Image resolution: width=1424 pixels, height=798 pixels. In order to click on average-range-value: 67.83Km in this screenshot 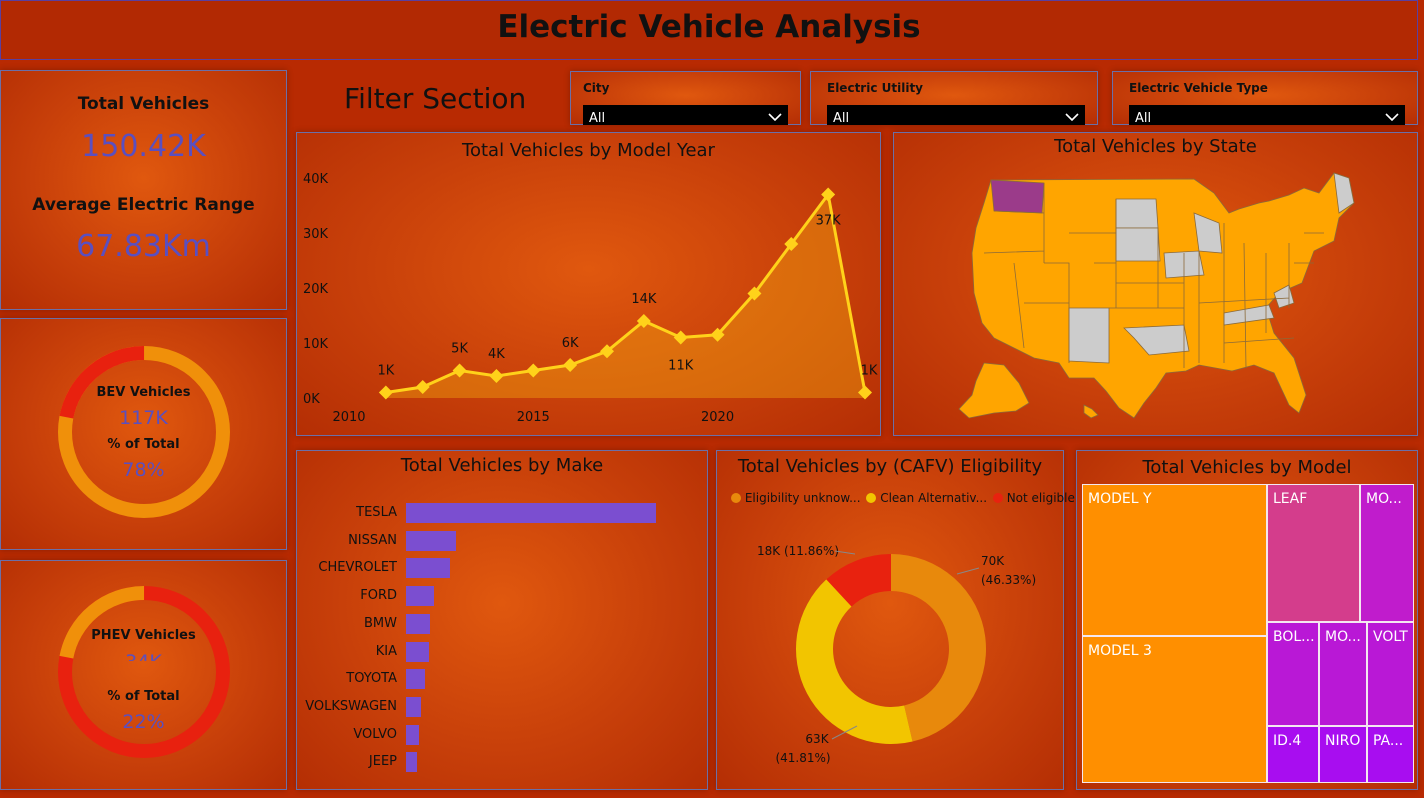, I will do `click(143, 246)`.